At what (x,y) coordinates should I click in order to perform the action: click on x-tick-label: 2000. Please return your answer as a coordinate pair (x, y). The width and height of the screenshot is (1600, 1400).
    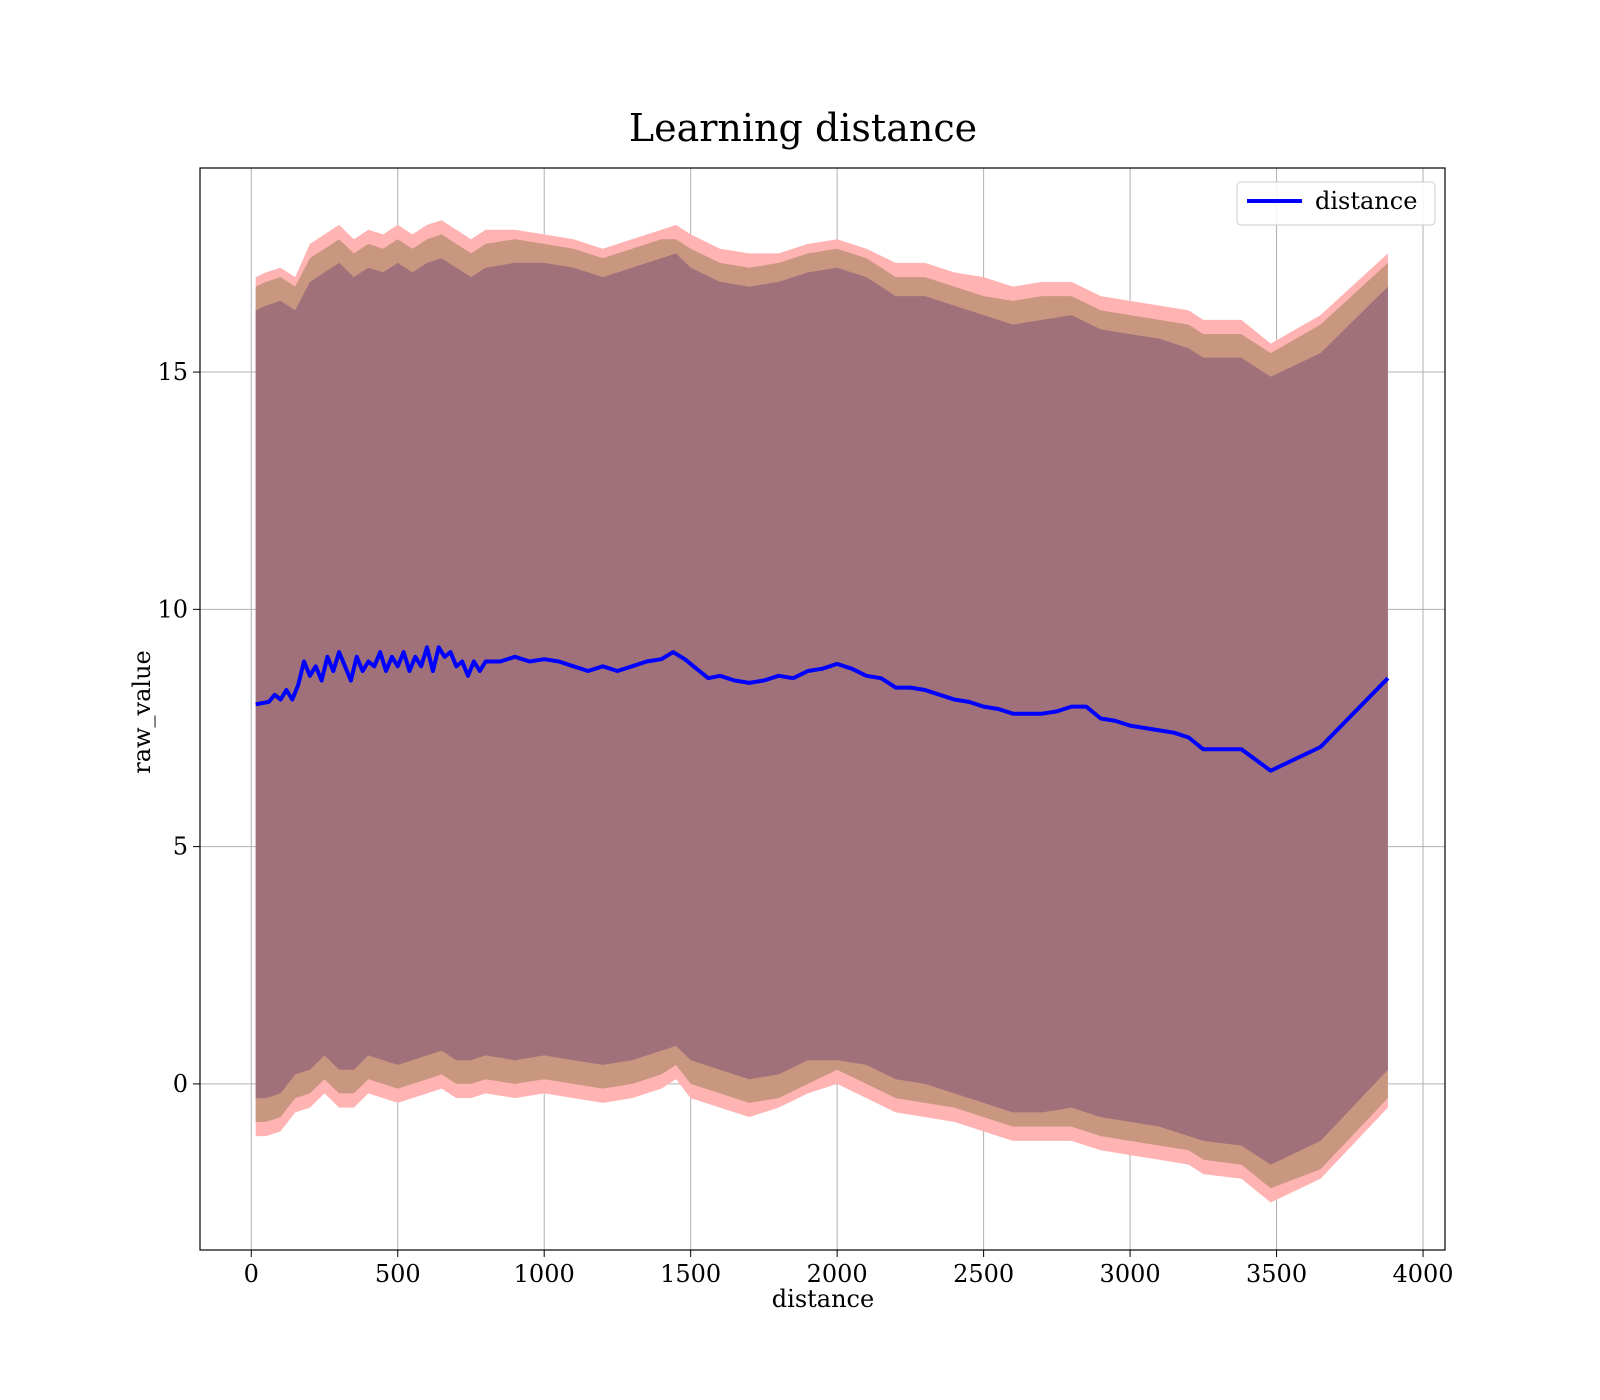
    Looking at the image, I should click on (837, 1274).